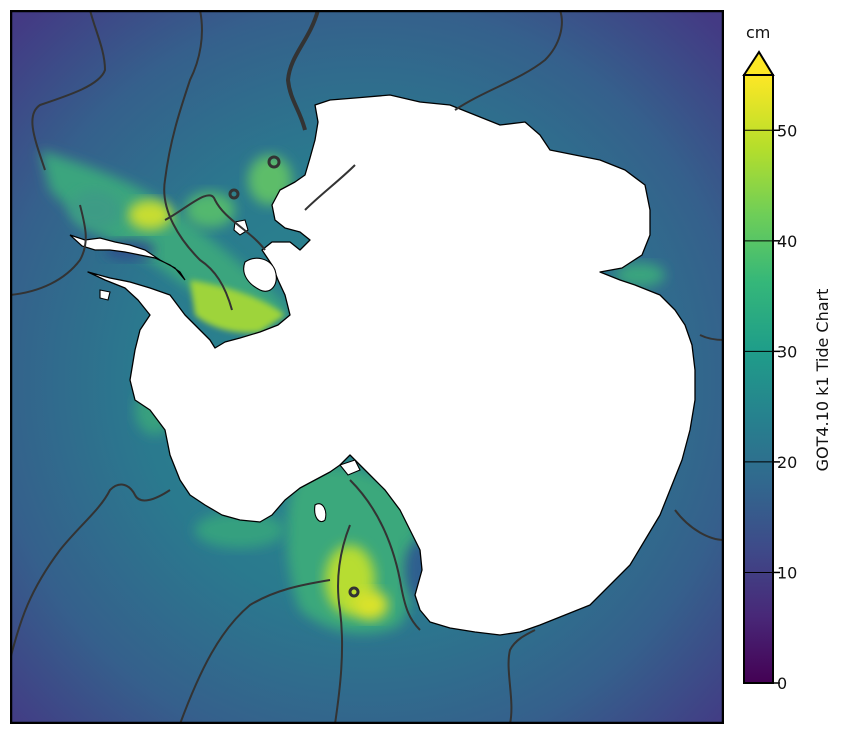  Describe the element at coordinates (782, 683) in the screenshot. I see `colorbar-tick-label: 0` at that location.